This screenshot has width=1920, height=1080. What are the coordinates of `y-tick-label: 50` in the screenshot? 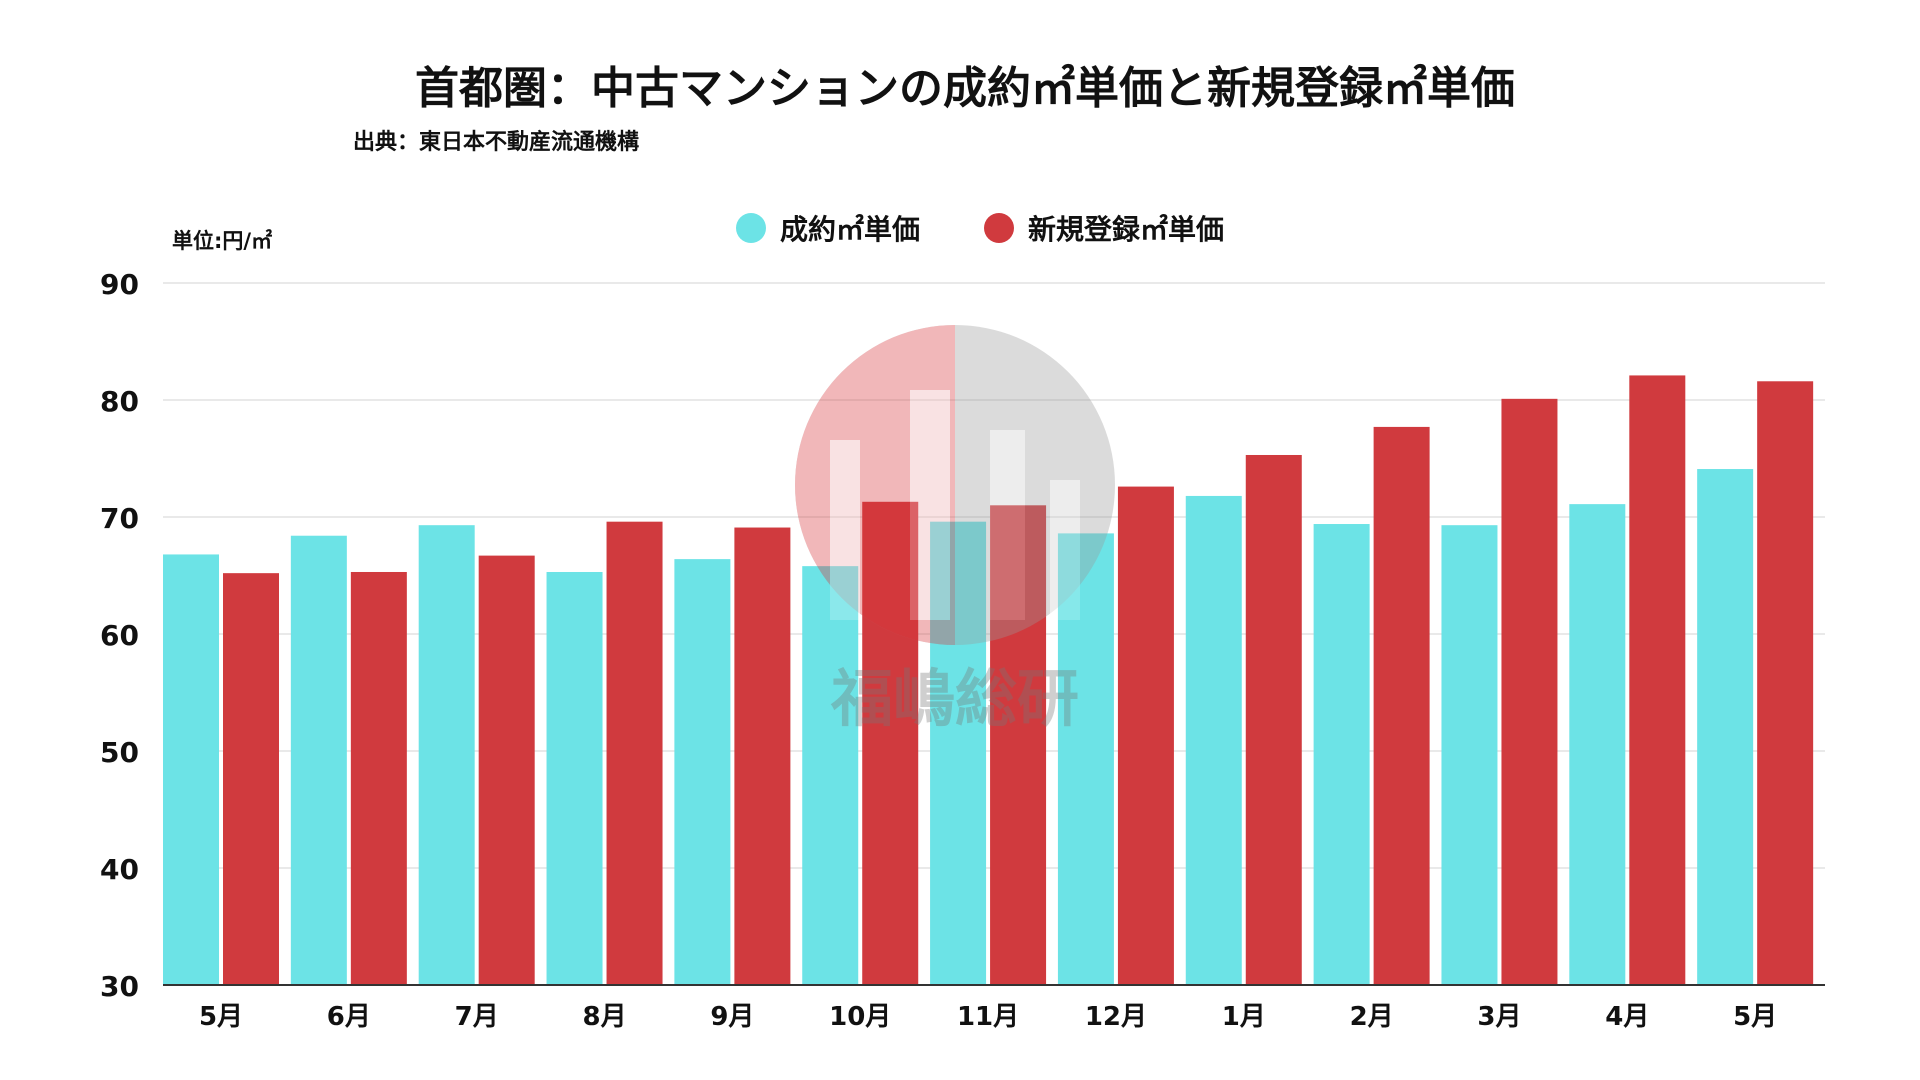 It's located at (119, 752).